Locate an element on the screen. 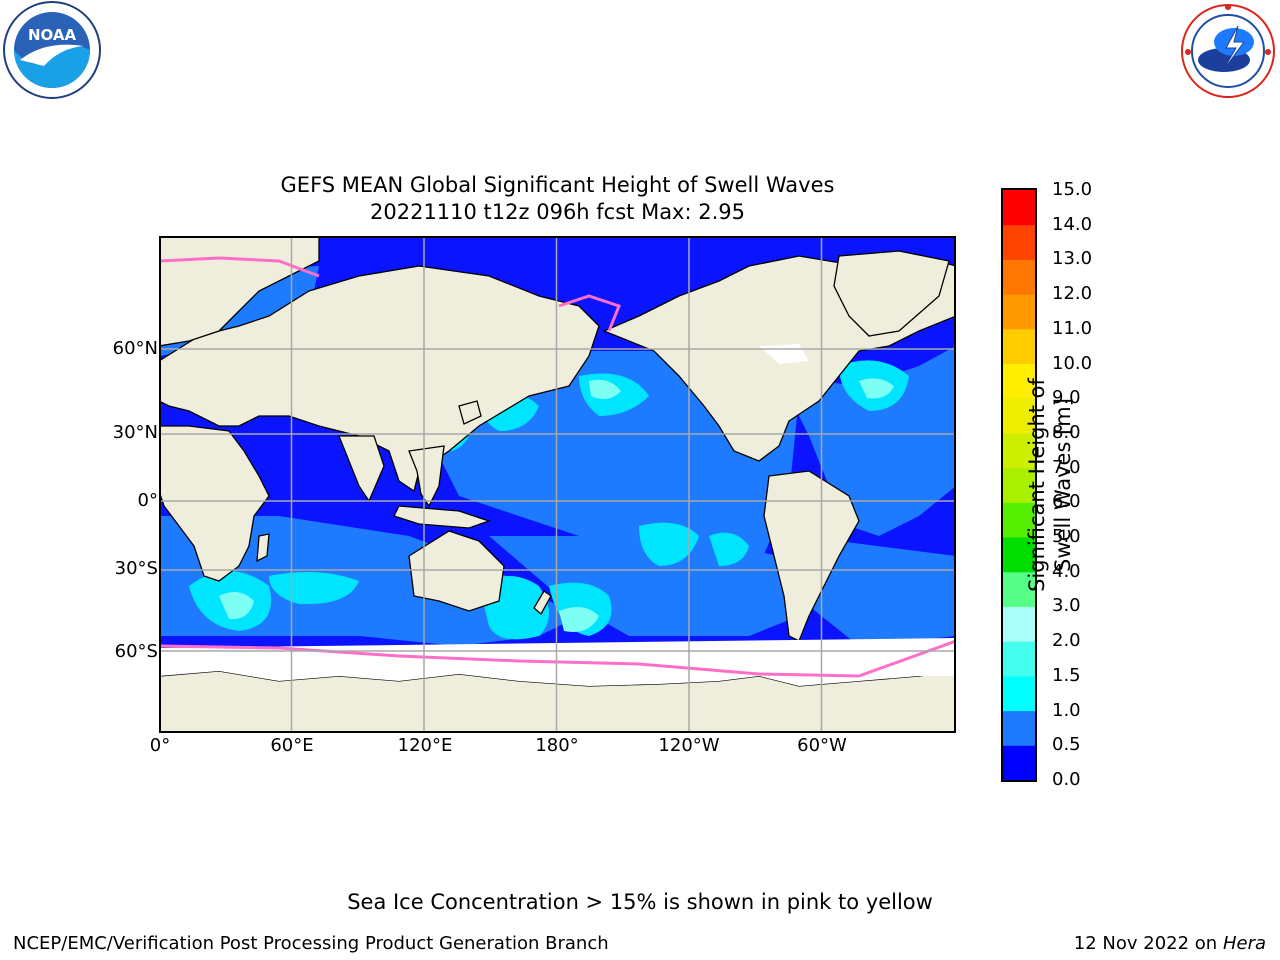  colorbar-tick-label: 7.0 is located at coordinates (1066, 467).